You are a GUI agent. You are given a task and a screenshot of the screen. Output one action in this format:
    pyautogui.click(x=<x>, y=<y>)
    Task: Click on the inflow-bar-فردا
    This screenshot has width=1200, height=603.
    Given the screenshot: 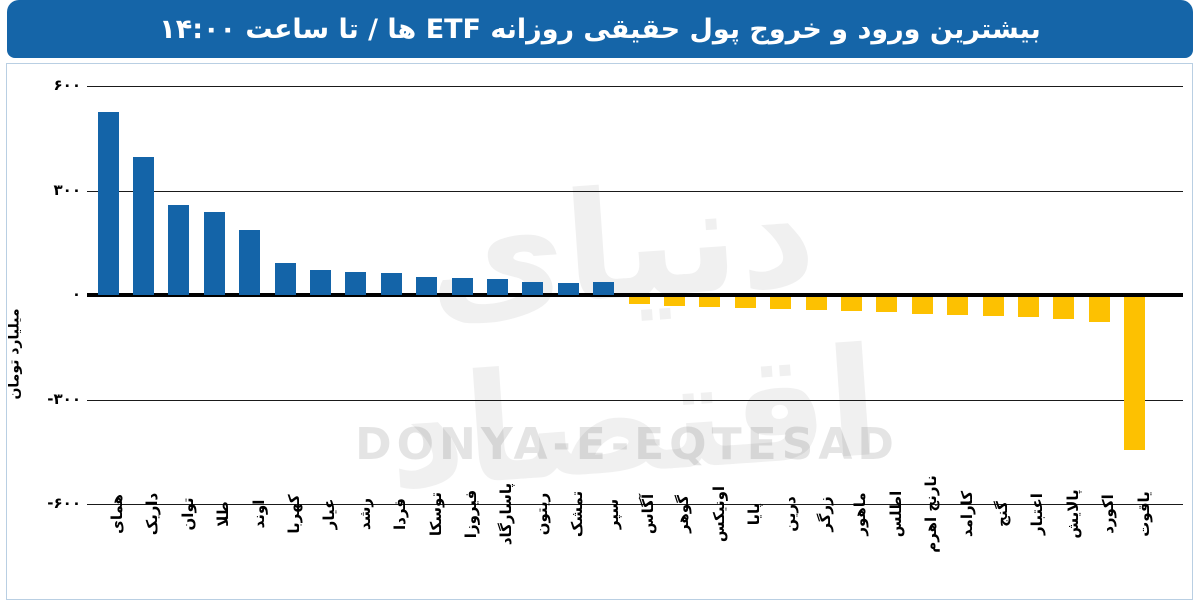 What is the action you would take?
    pyautogui.click(x=391, y=284)
    